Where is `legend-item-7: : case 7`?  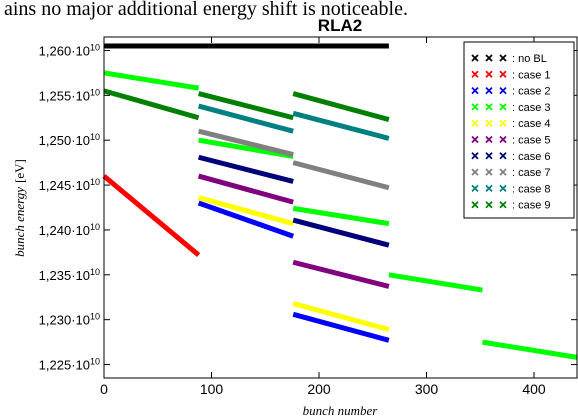
legend-item-7: : case 7 is located at coordinates (511, 173).